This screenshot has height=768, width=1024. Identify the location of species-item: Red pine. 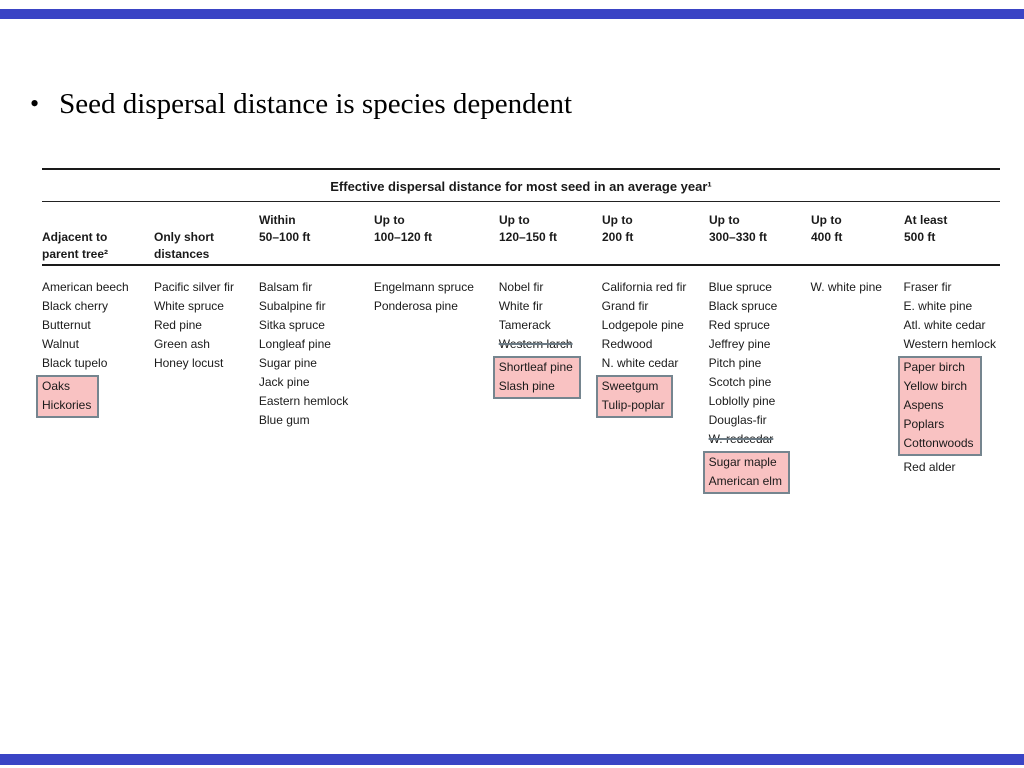
(177, 325).